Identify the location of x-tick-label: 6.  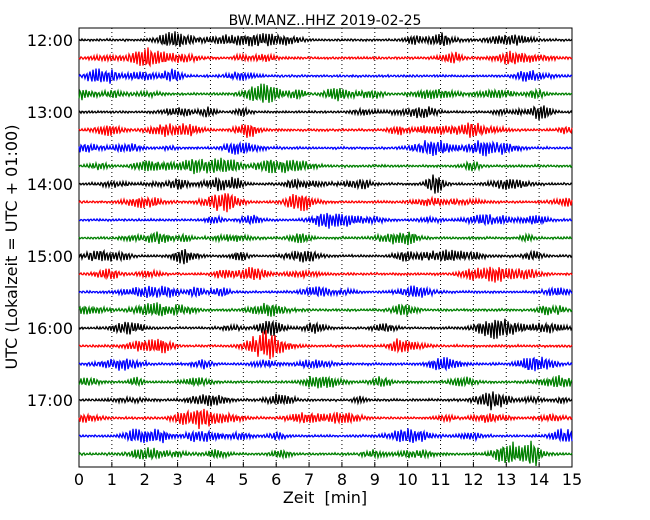
(276, 479).